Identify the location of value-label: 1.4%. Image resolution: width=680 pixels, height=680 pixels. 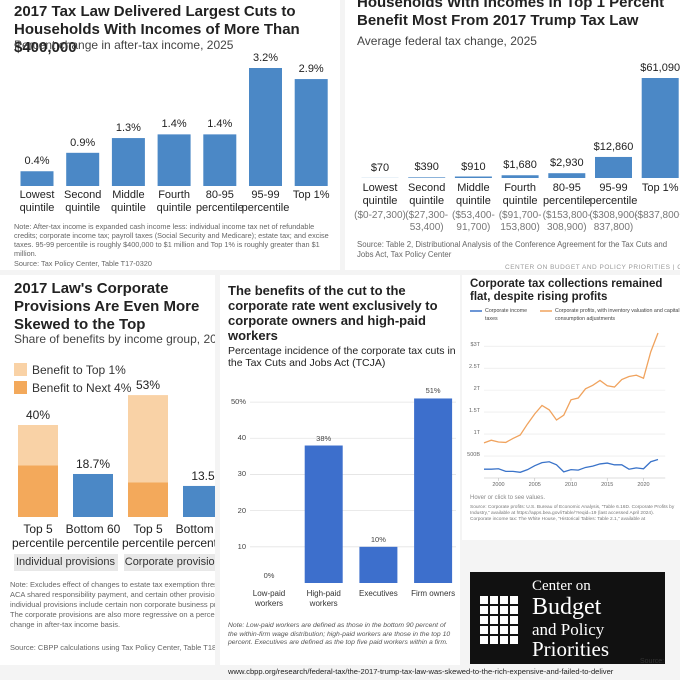
(174, 124).